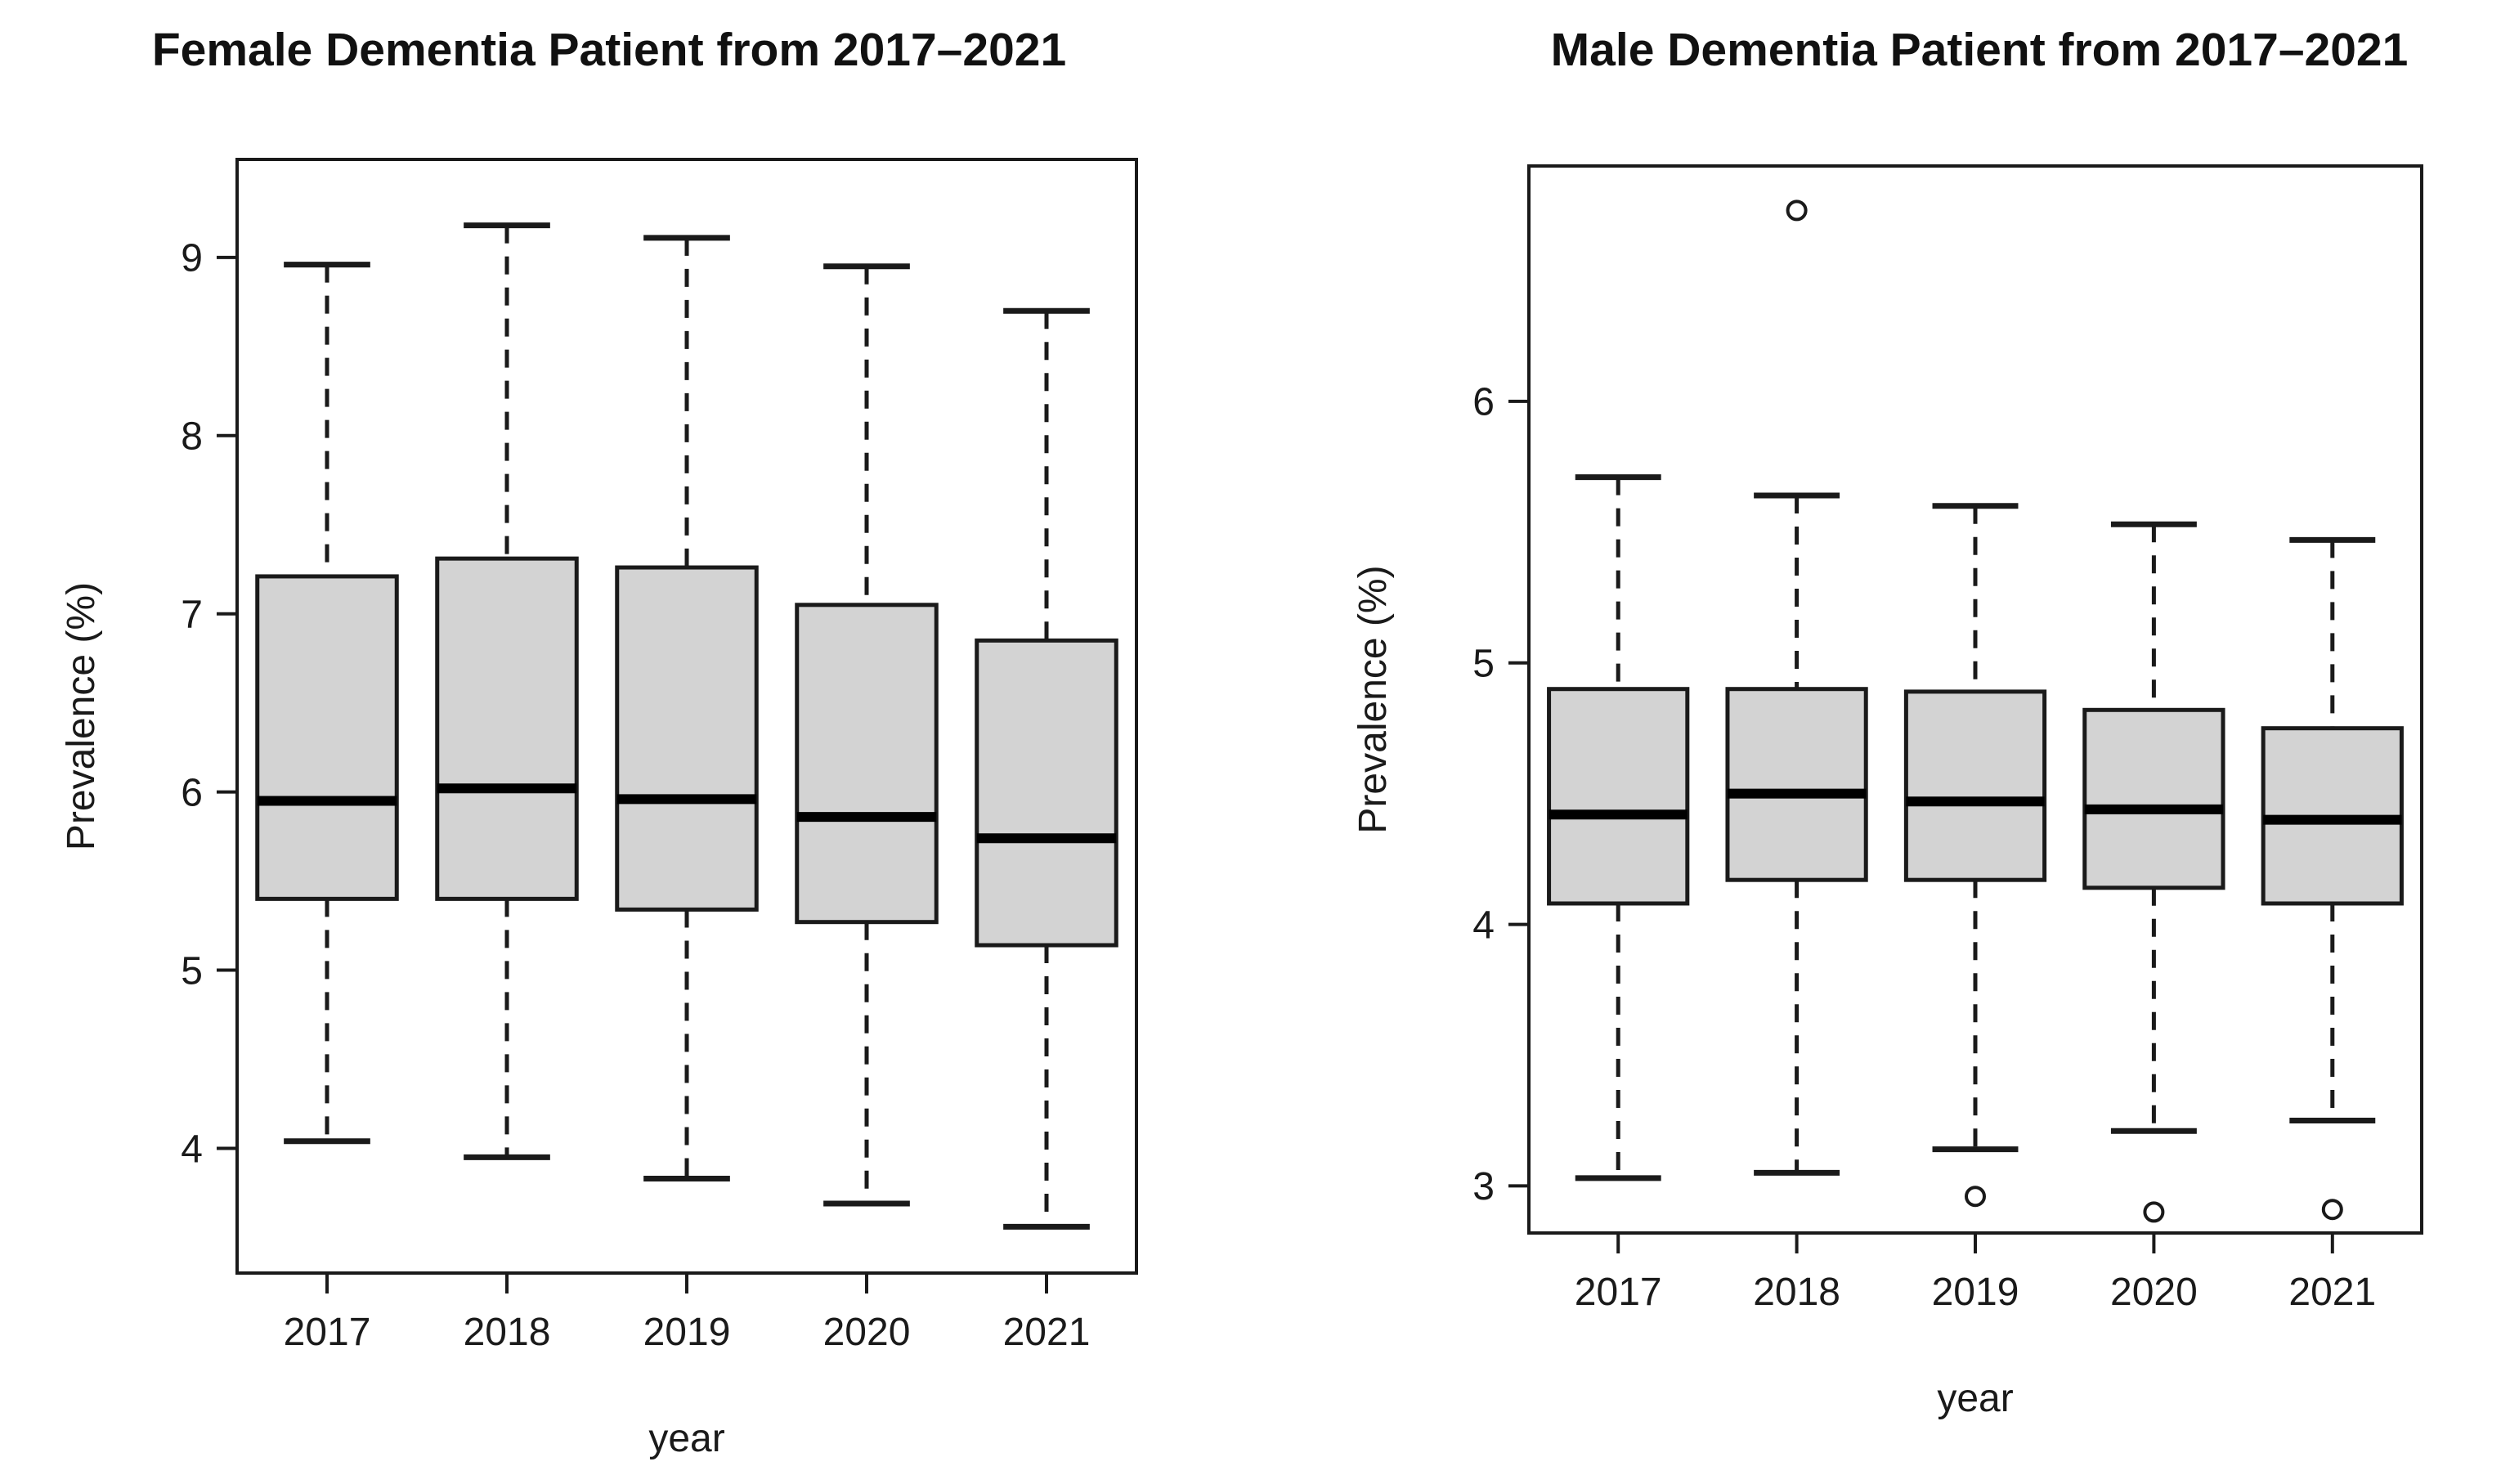 This screenshot has width=2510, height=1484. I want to click on panel-title-female: Female Dementia Patient from 2017–2021, so click(609, 50).